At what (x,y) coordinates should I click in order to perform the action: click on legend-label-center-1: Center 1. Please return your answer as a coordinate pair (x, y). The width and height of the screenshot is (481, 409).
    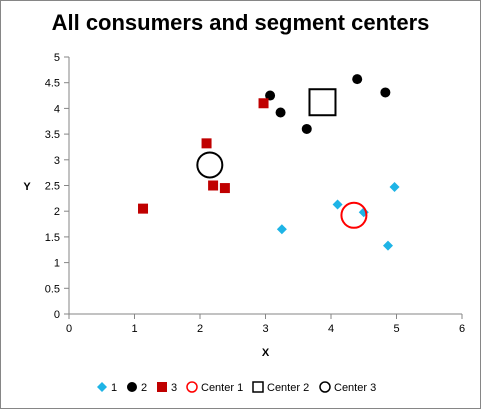
    Looking at the image, I should click on (222, 388).